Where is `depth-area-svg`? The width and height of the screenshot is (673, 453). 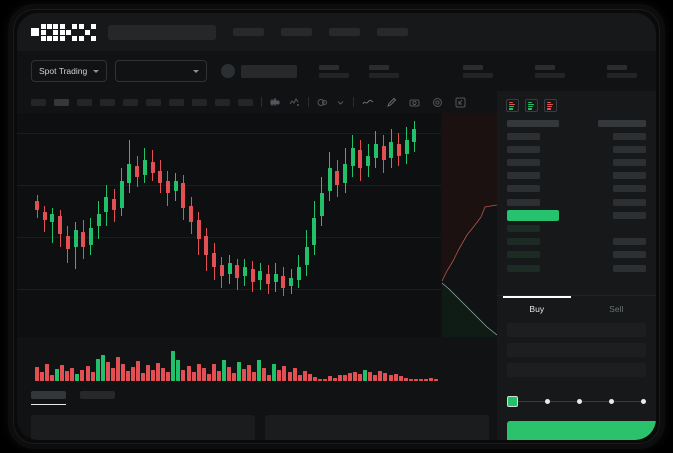 depth-area-svg is located at coordinates (469, 225).